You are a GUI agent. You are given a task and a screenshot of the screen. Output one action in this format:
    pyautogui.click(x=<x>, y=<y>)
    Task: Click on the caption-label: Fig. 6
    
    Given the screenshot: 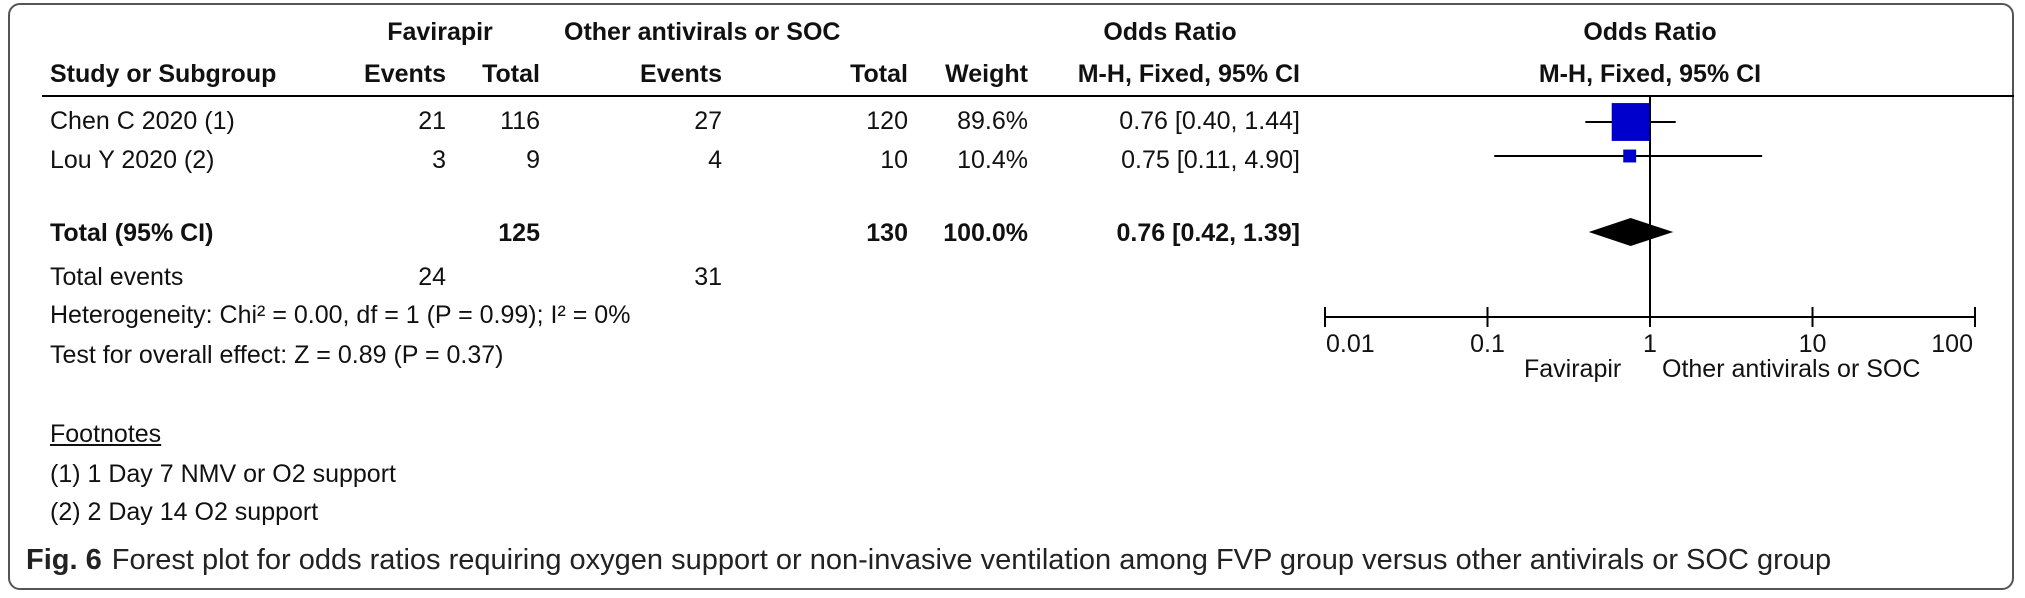 What is the action you would take?
    pyautogui.click(x=64, y=560)
    